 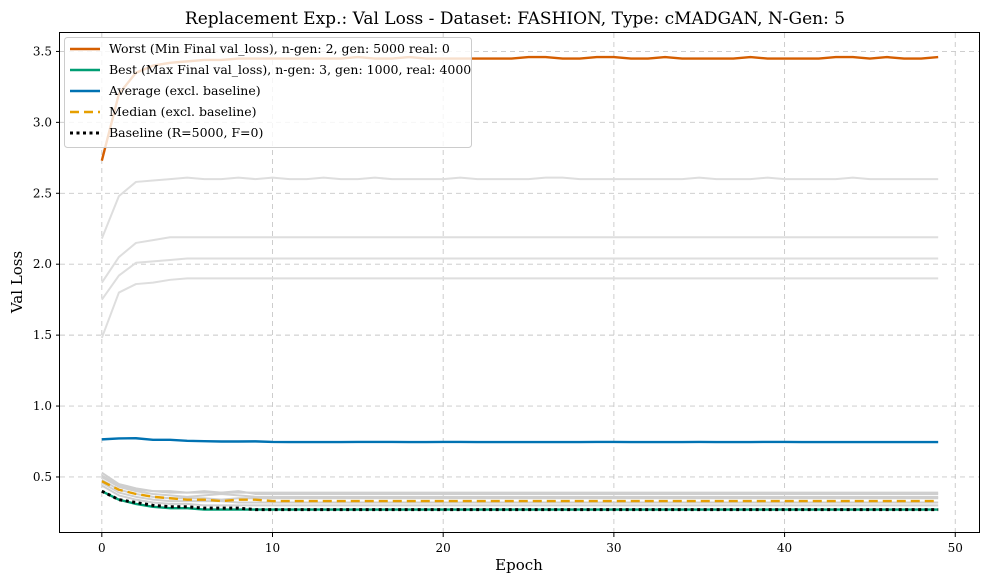 I want to click on y-tick-label: 0.5, so click(x=42, y=477).